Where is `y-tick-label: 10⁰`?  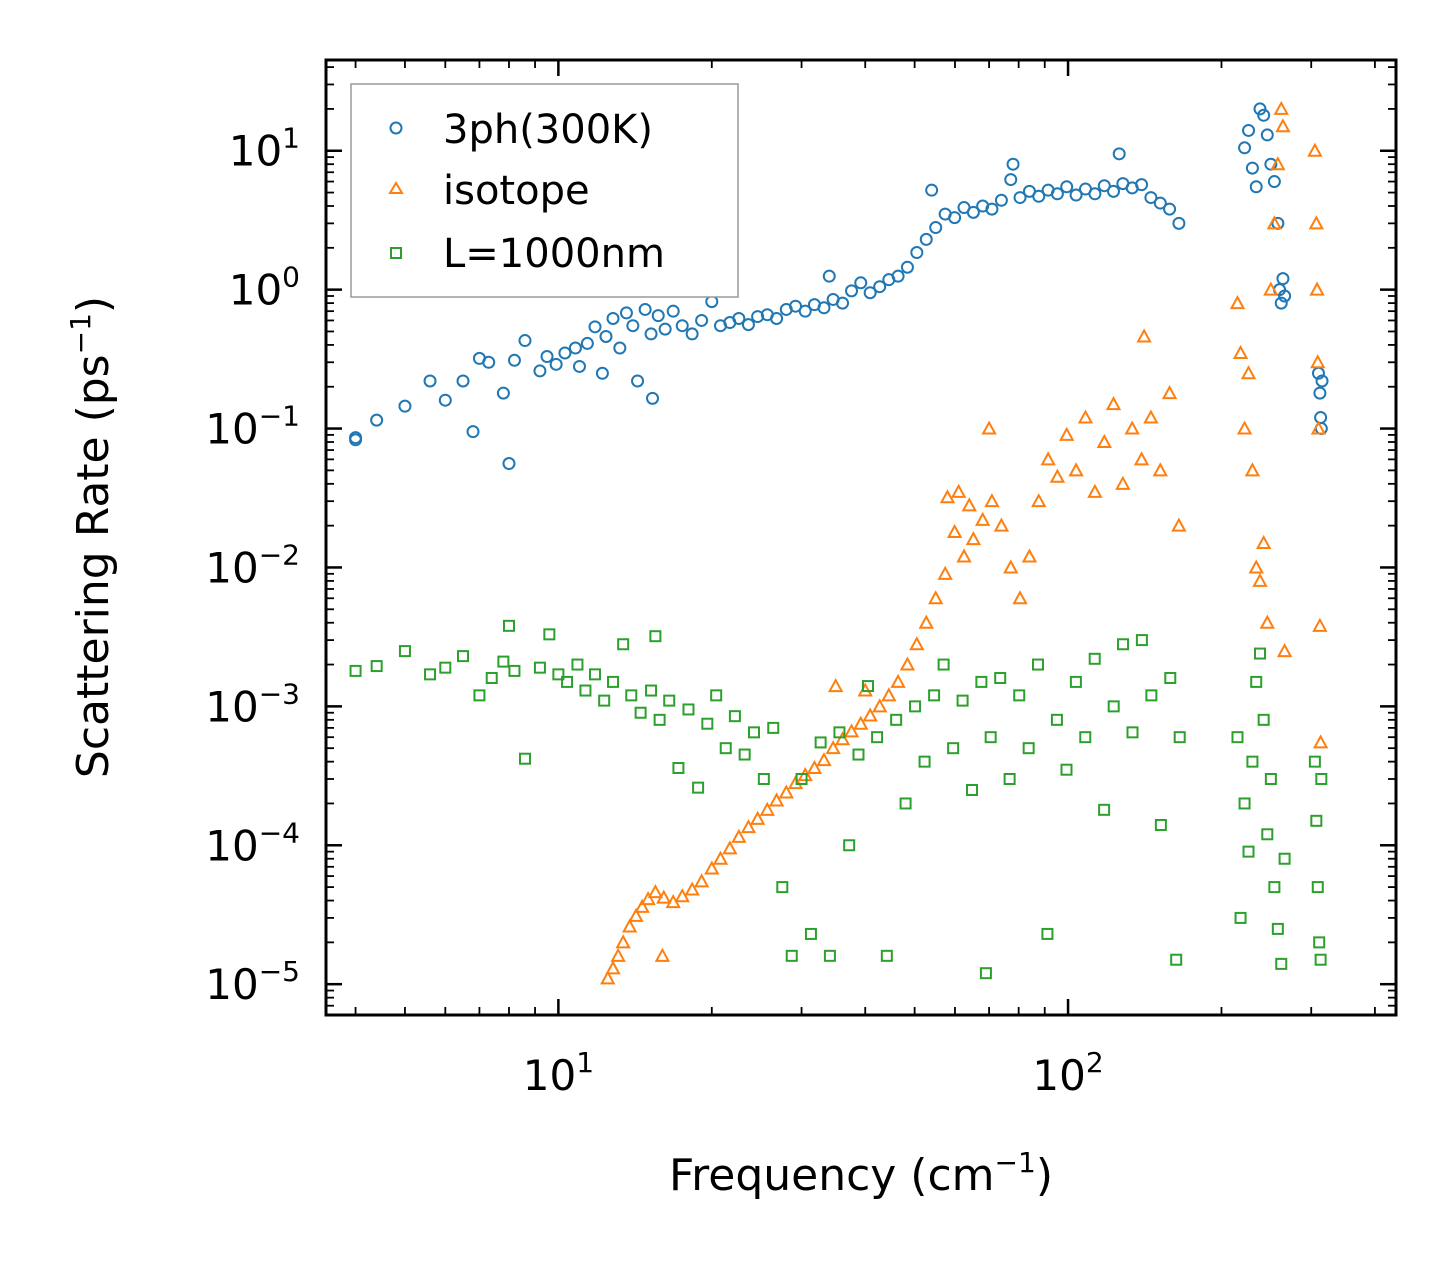 y-tick-label: 10⁰ is located at coordinates (264, 288).